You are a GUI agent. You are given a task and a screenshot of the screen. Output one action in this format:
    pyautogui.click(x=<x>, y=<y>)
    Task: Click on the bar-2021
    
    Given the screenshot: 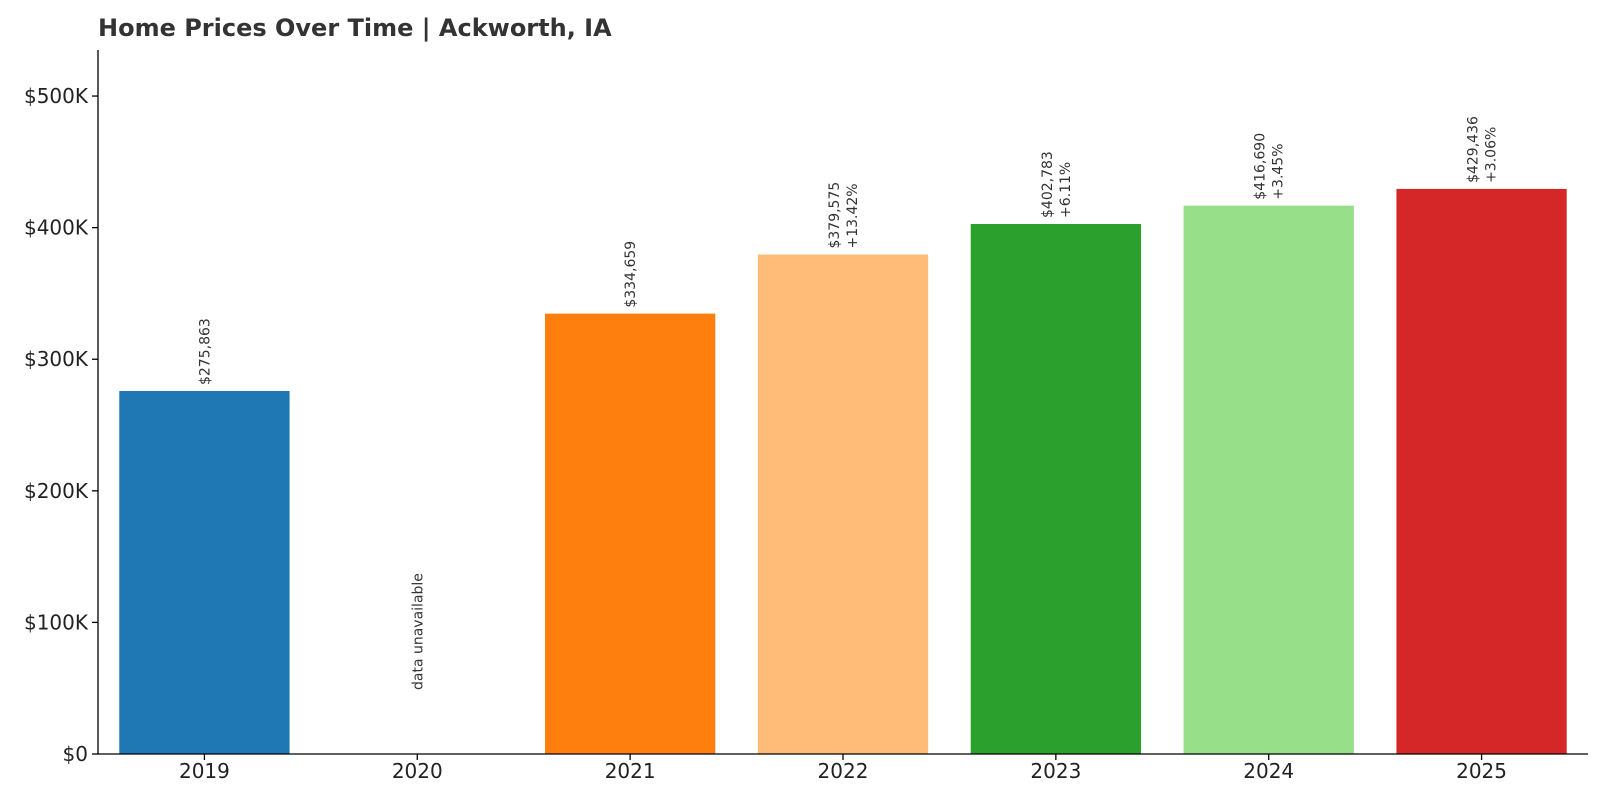 What is the action you would take?
    pyautogui.click(x=630, y=533)
    